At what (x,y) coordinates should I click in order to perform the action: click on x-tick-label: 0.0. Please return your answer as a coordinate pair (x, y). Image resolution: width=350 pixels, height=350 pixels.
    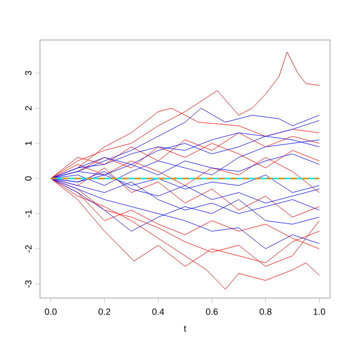
    Looking at the image, I should click on (50, 311).